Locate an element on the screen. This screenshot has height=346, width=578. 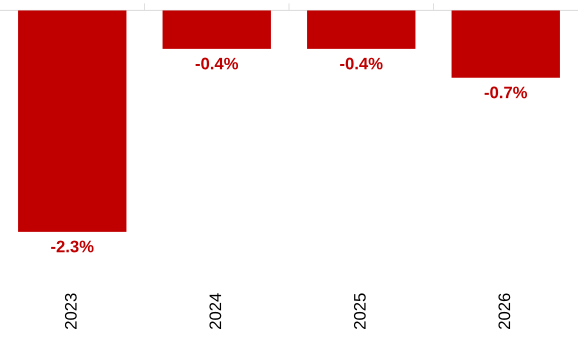
data-label: -2.3% is located at coordinates (72, 246).